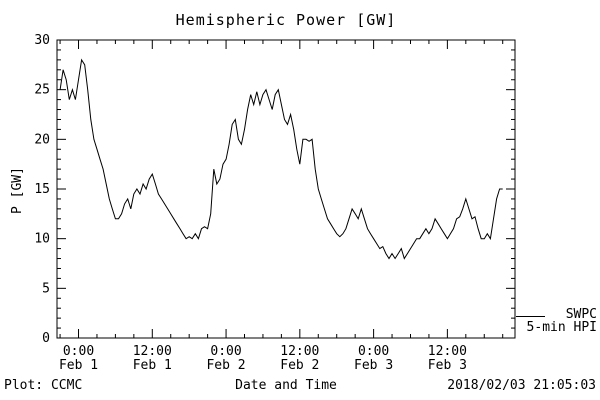 This screenshot has width=600, height=400. I want to click on legend: SWPC 5-min HPI, so click(562, 321).